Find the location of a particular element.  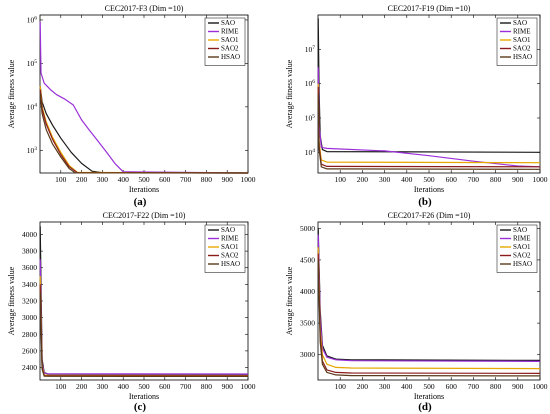

series-line-rime is located at coordinates (429, 117).